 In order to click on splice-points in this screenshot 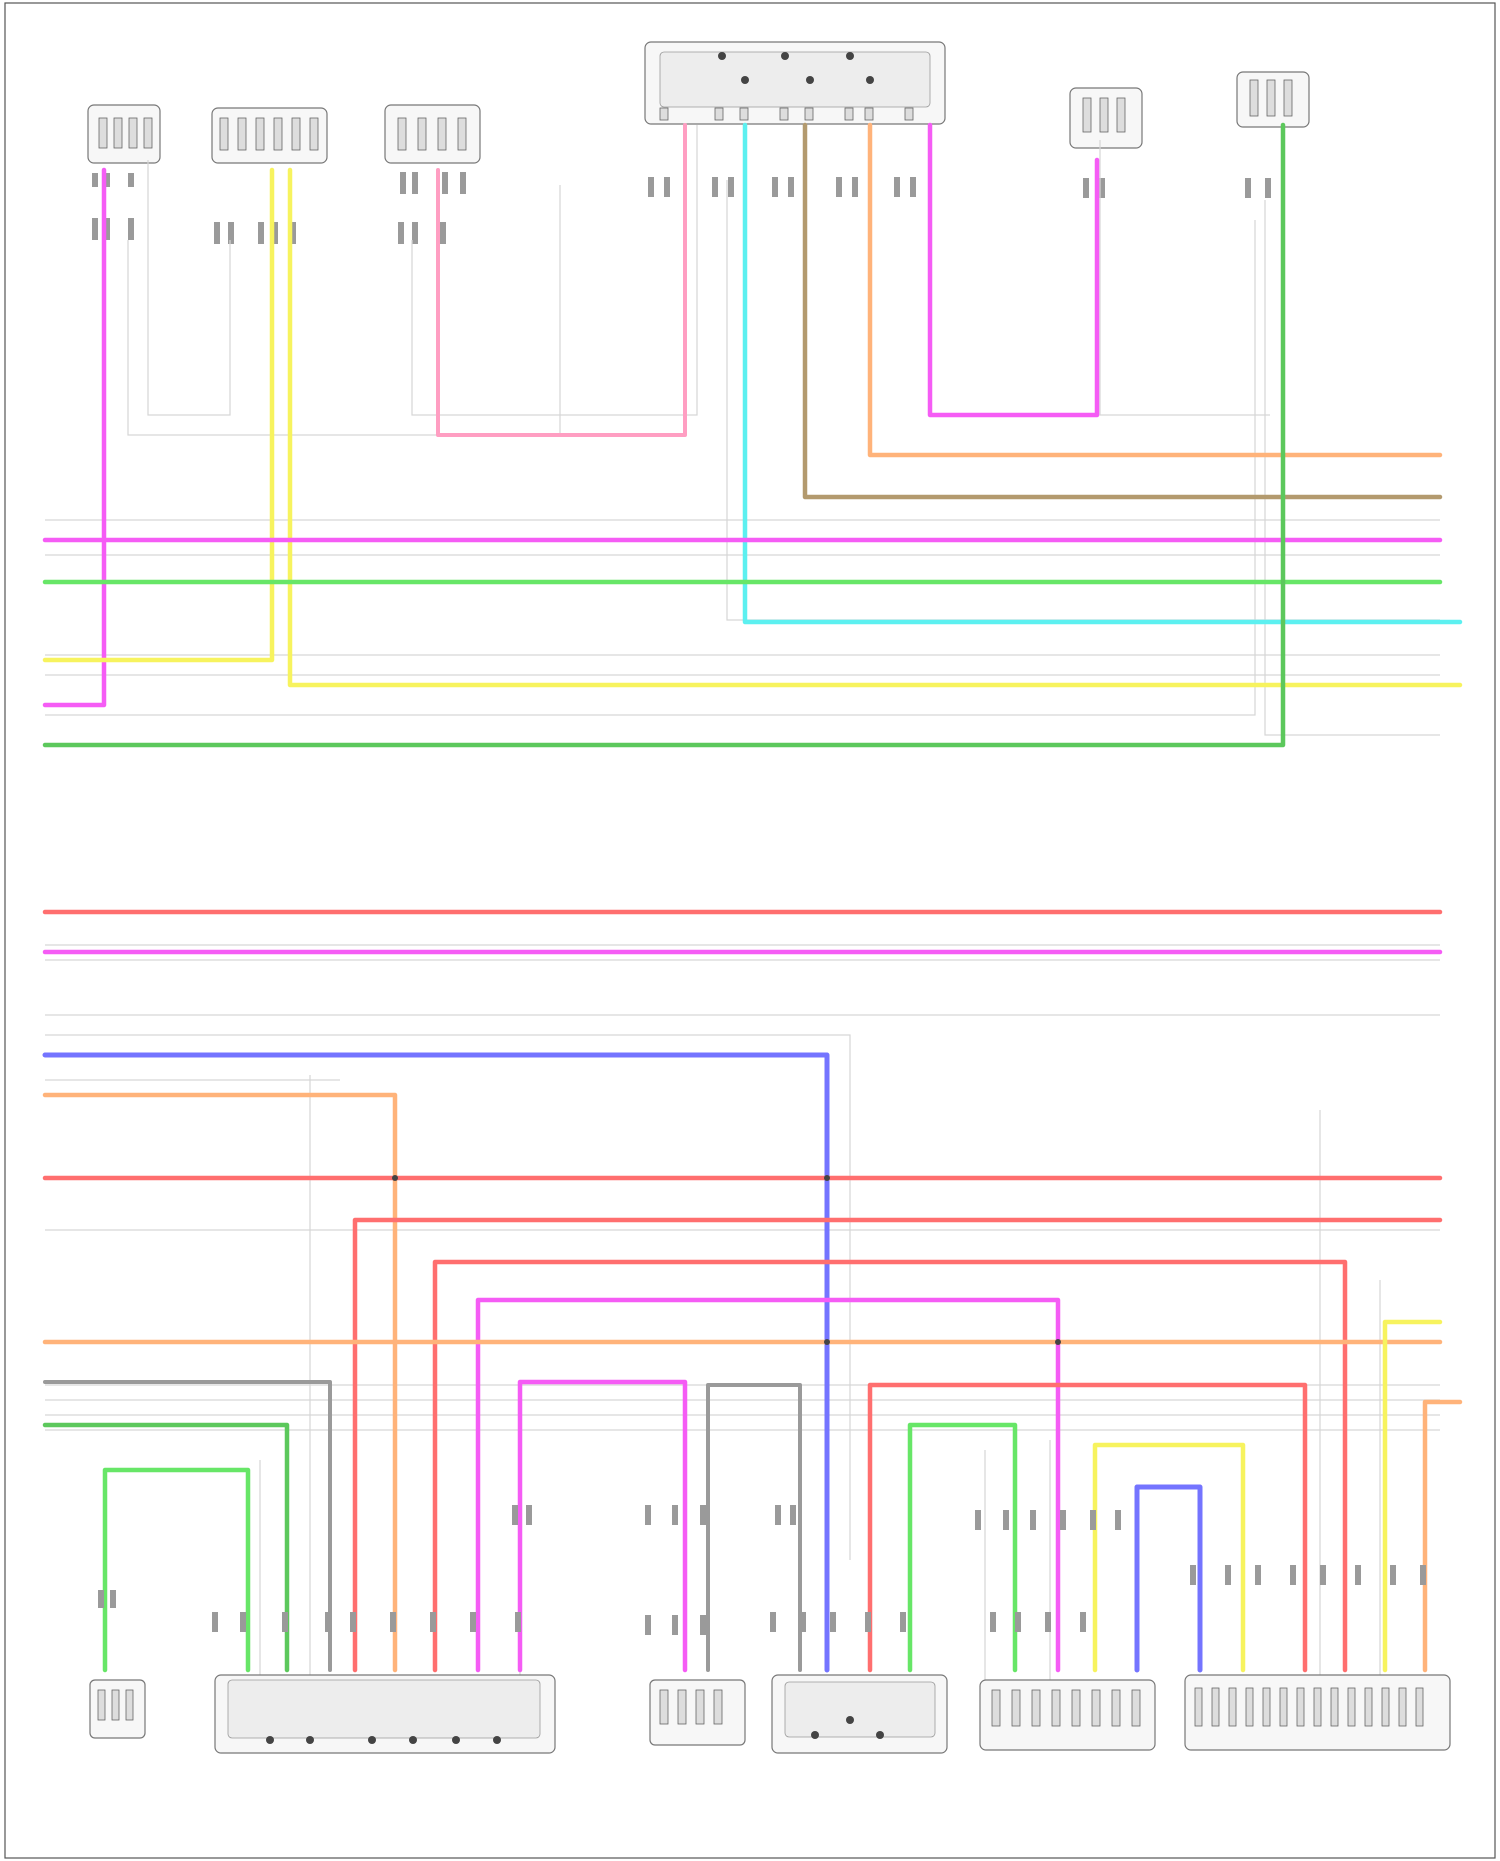, I will do `click(726, 1260)`.